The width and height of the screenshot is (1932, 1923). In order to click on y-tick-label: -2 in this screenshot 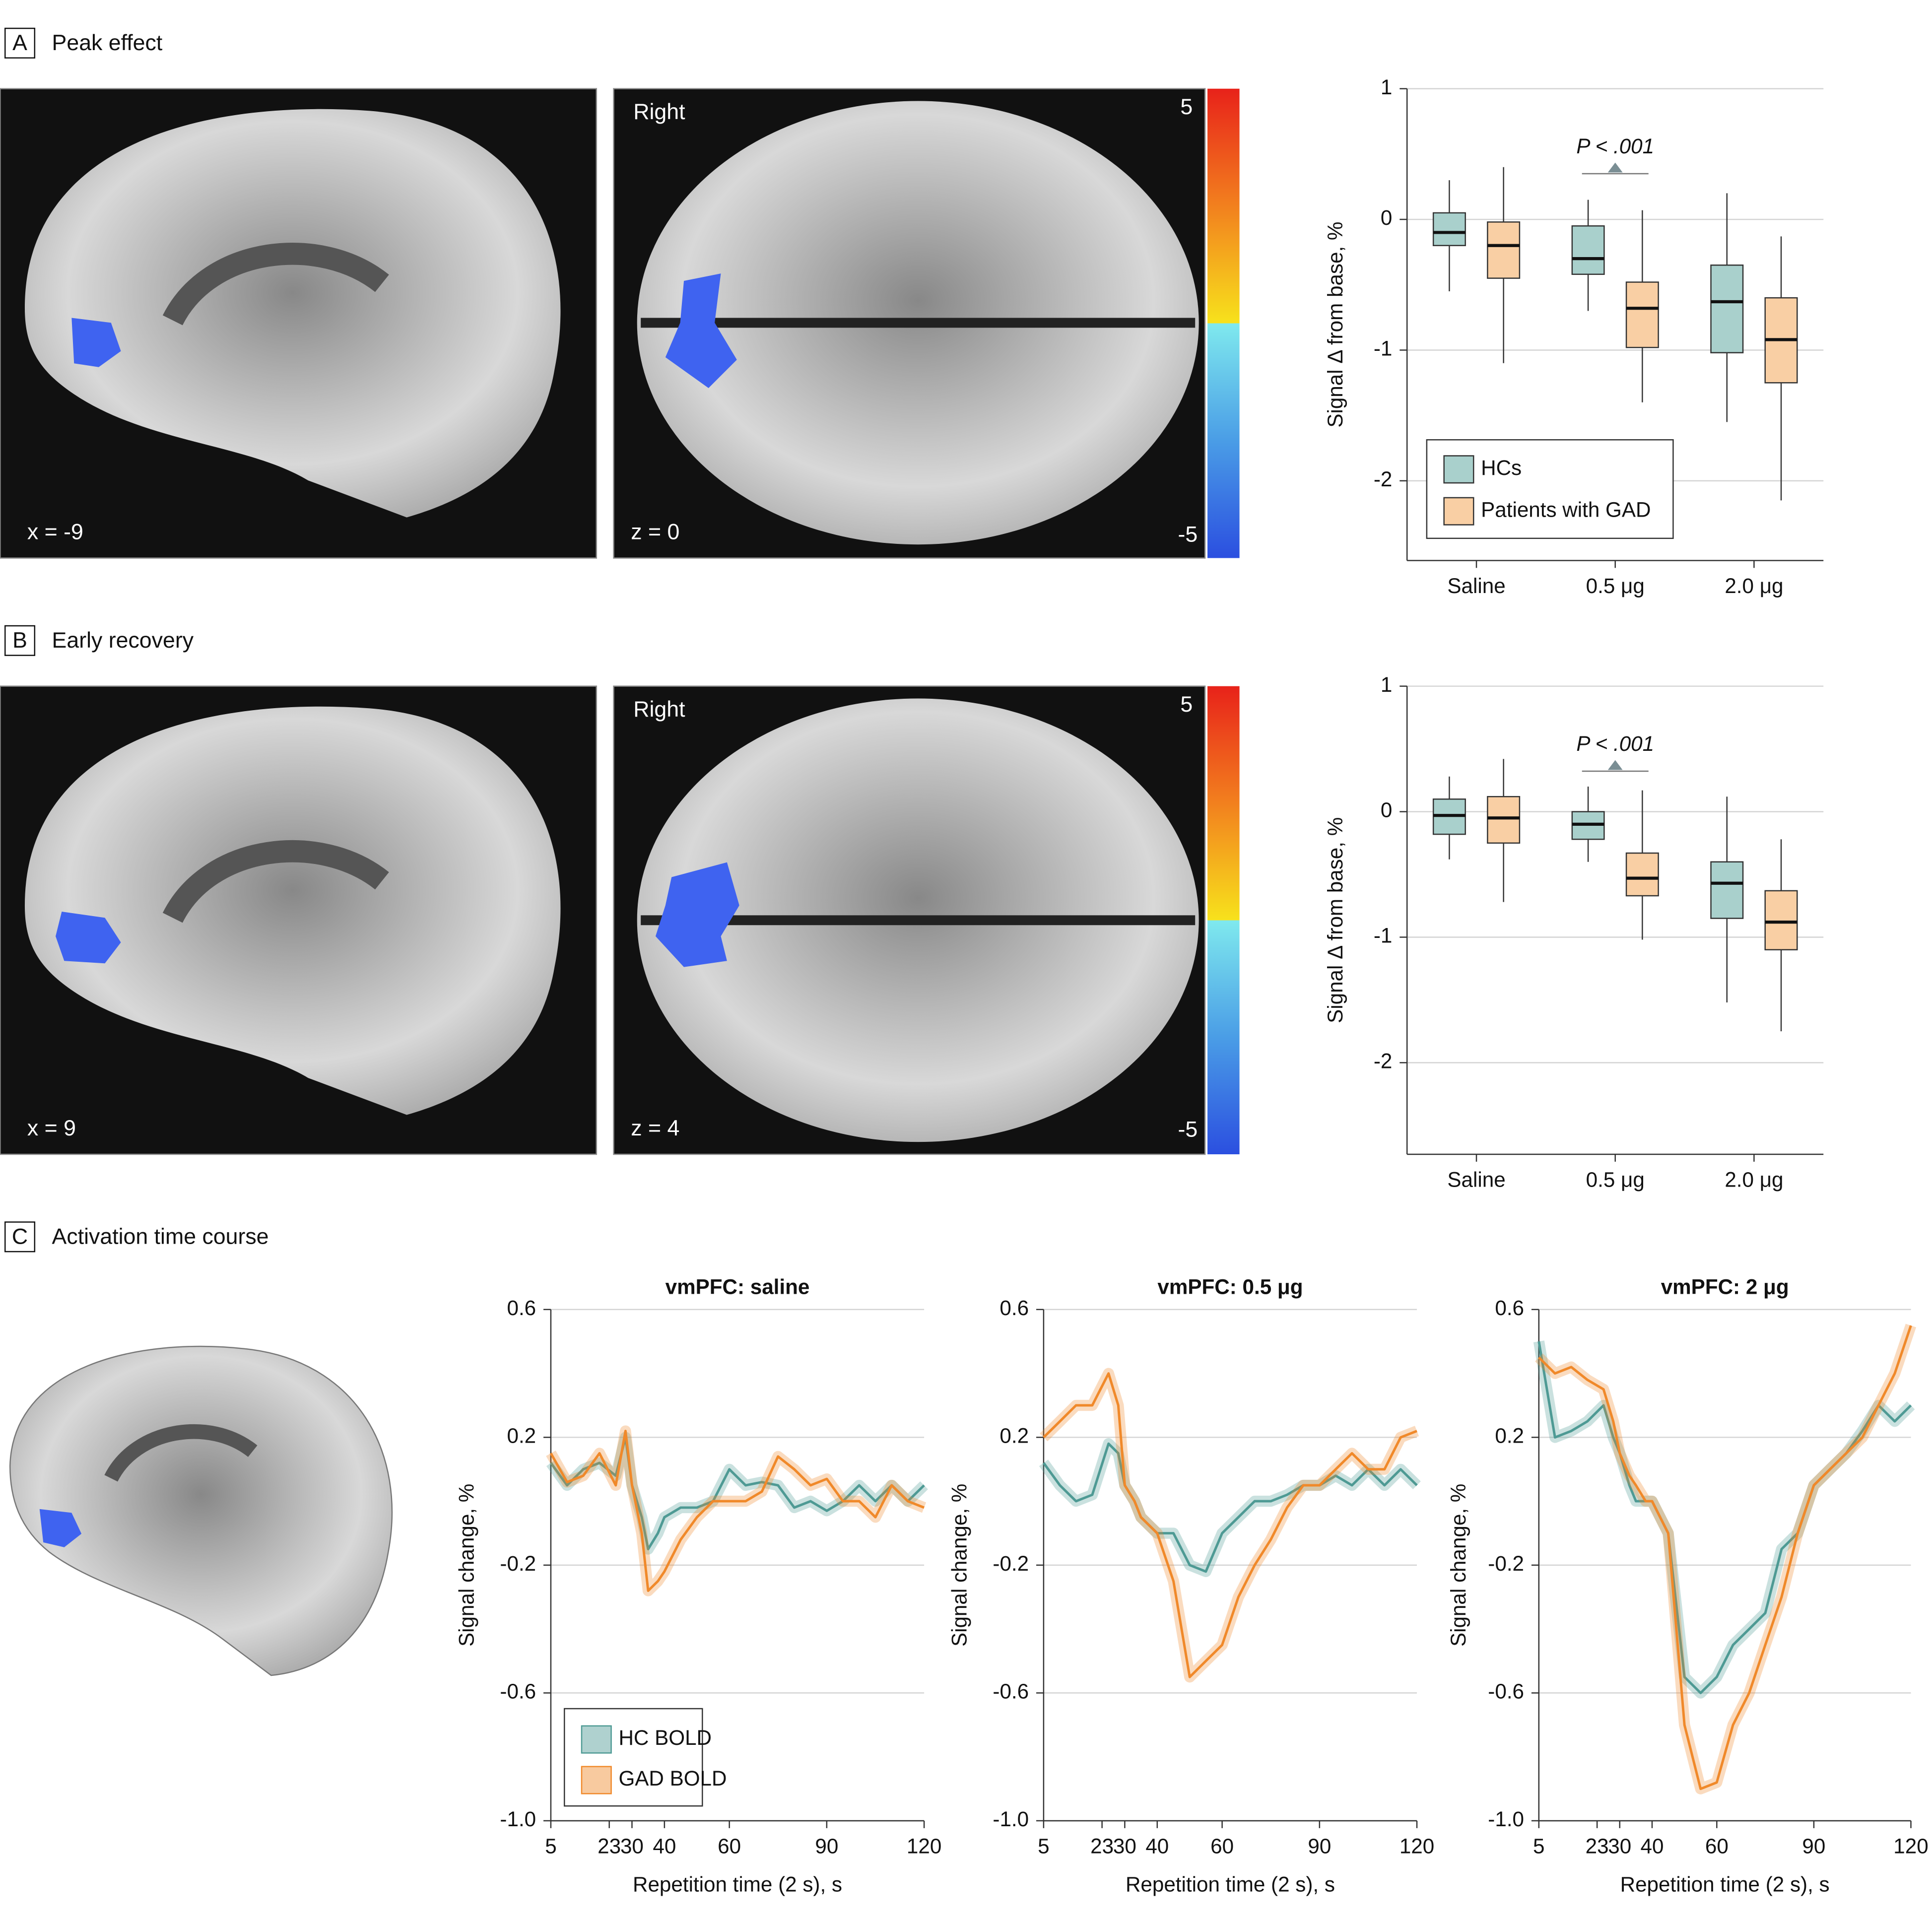, I will do `click(1383, 1061)`.